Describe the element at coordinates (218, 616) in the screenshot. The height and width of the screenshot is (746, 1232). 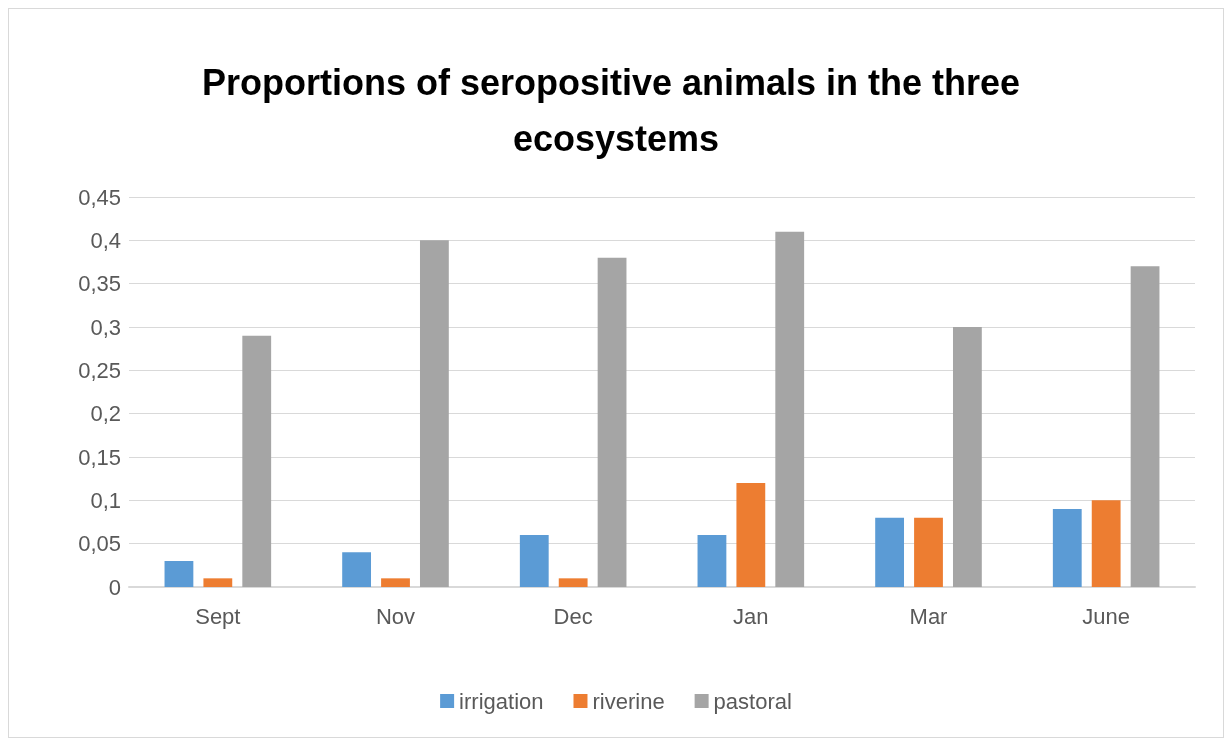
I see `x-tick-label: Sept` at that location.